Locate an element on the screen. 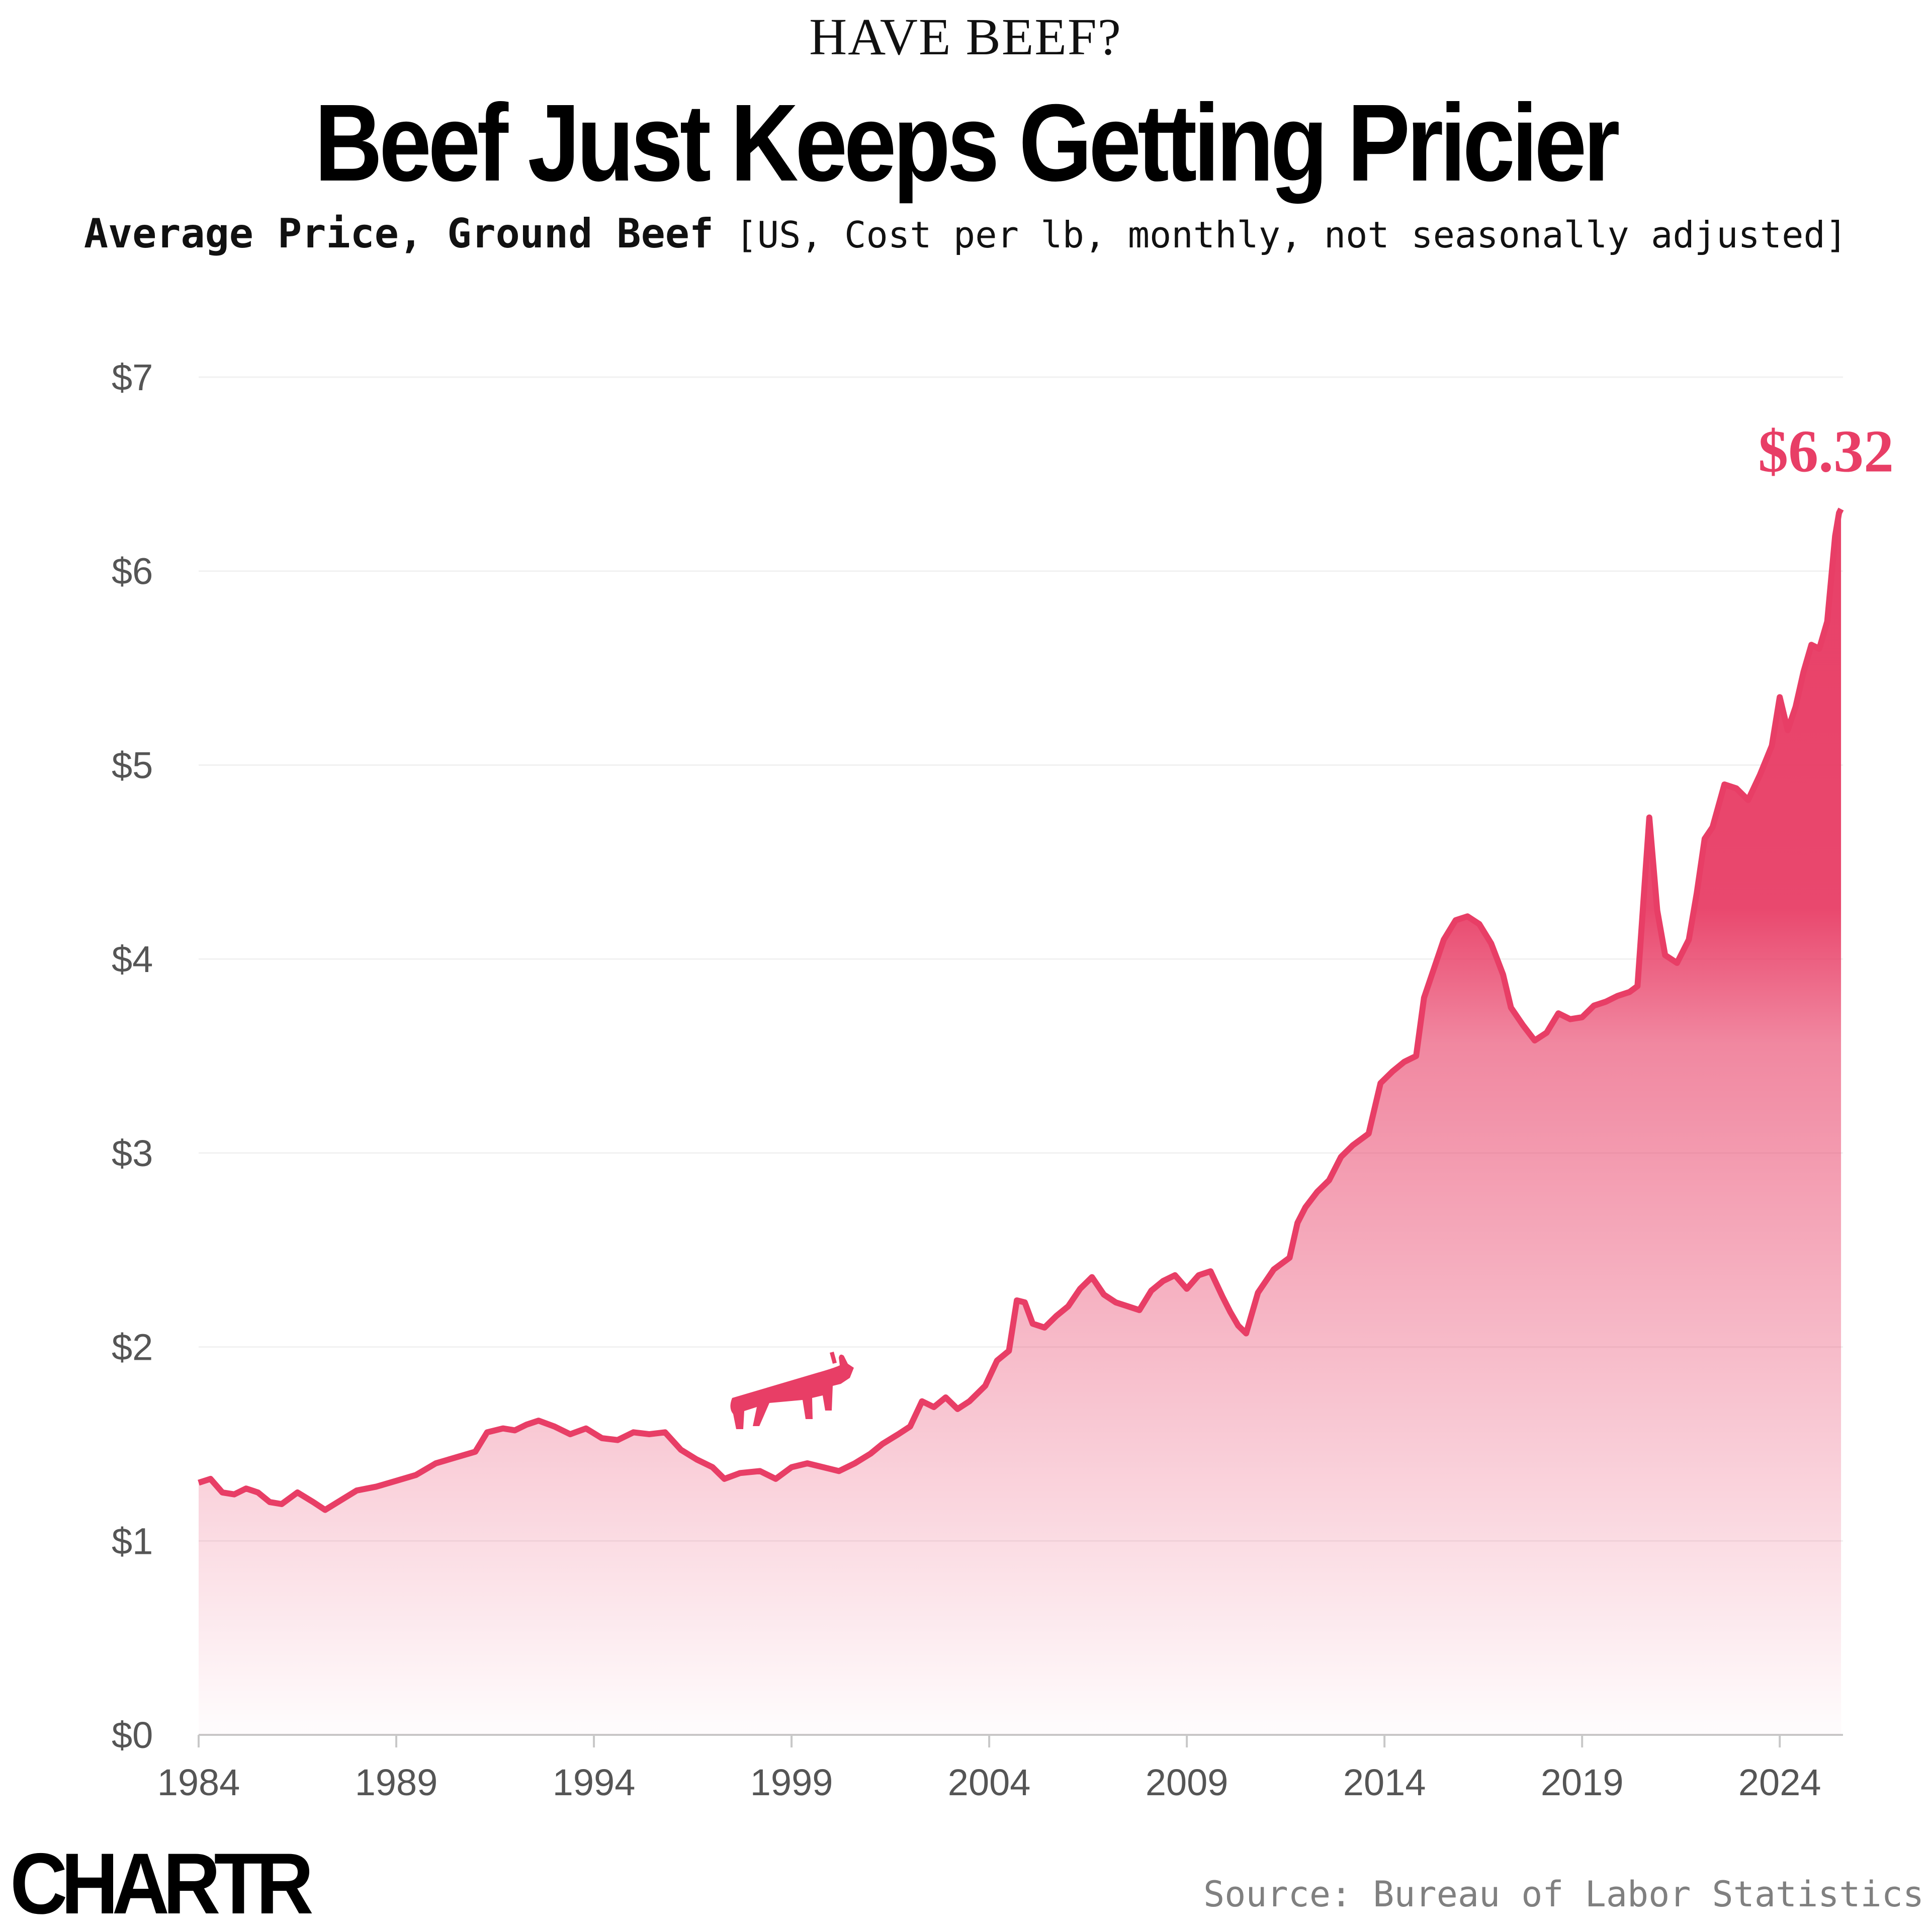  x-tick-label: 2009 is located at coordinates (1187, 1782).